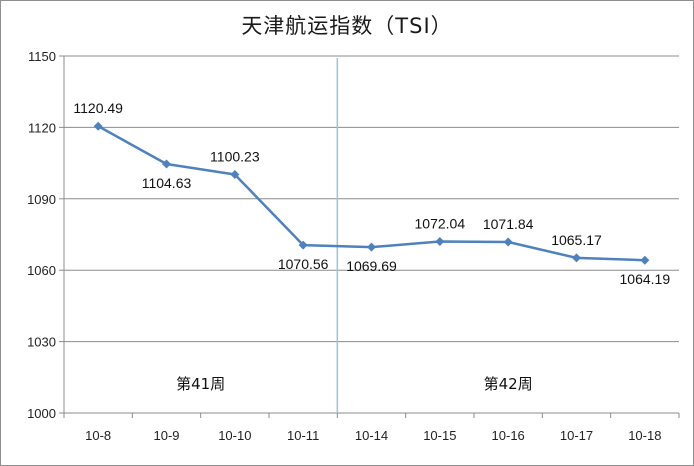 This screenshot has width=694, height=466. What do you see at coordinates (508, 384) in the screenshot?
I see `week-label-42: 第42周` at bounding box center [508, 384].